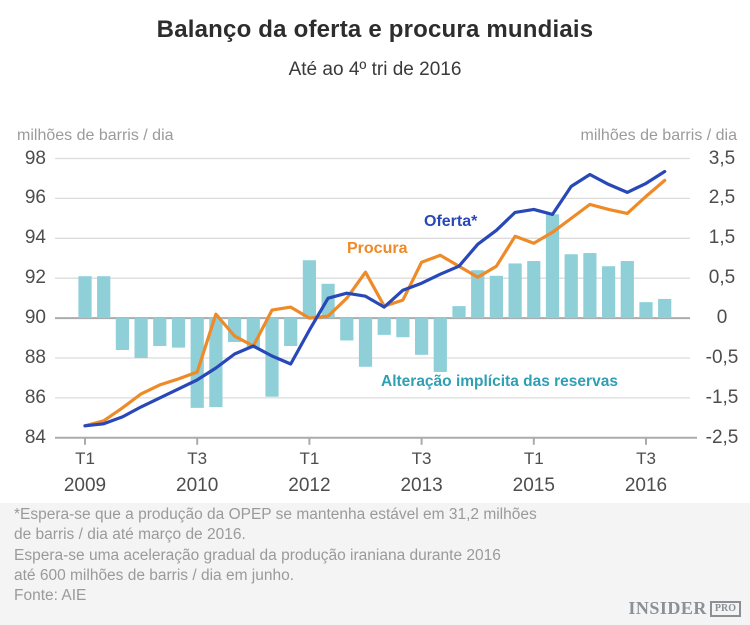 This screenshot has height=625, width=750. I want to click on x-axis-tick-label: T3 2016, so click(646, 473).